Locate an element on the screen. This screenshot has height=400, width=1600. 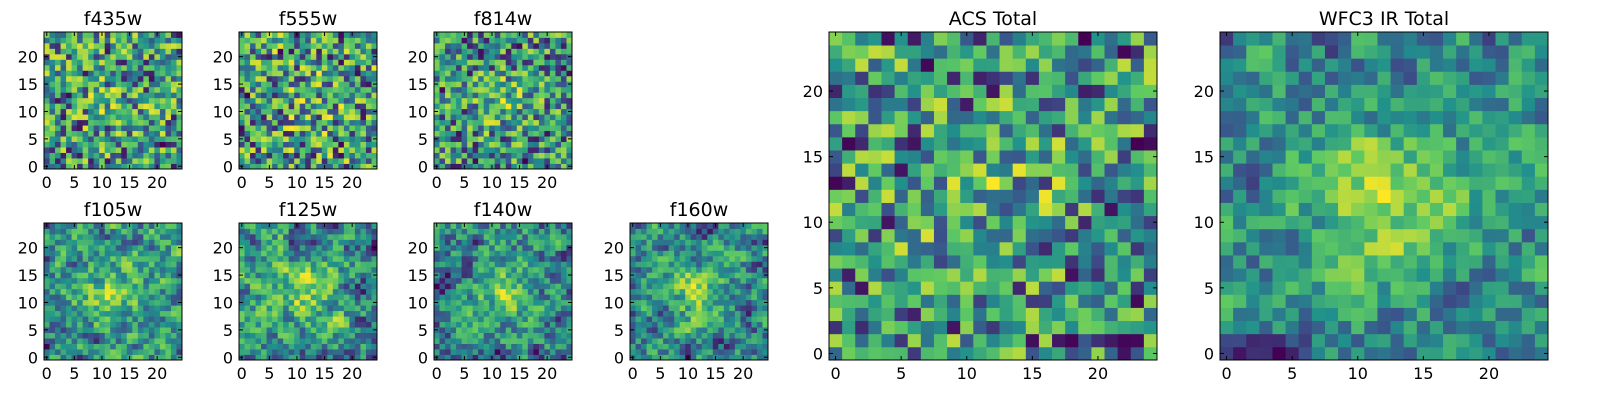
x-tick-label: 20 is located at coordinates (352, 373).